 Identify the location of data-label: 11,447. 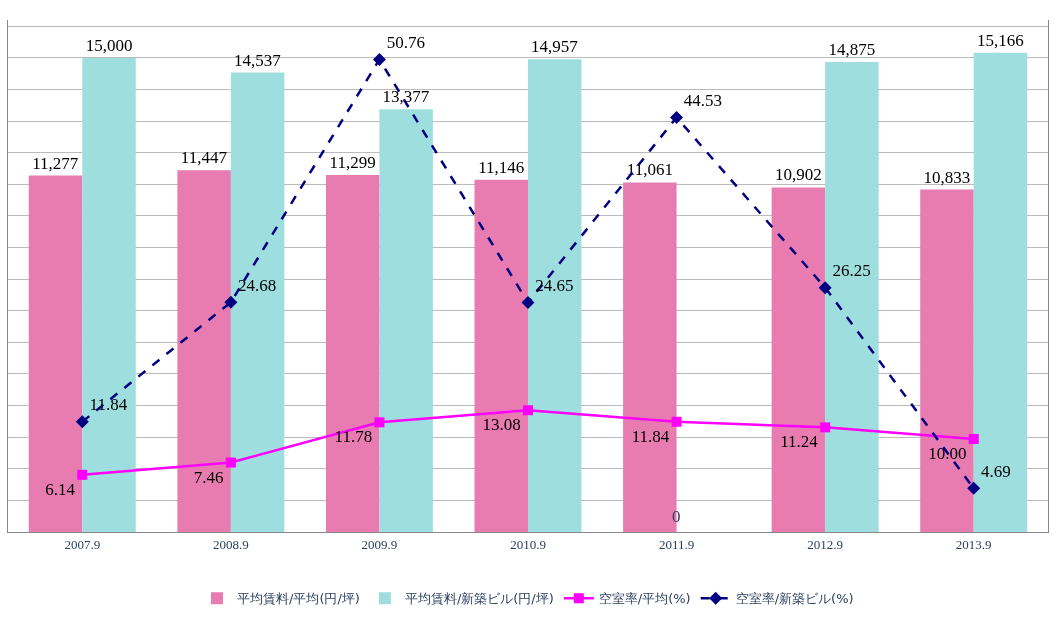
(204, 158).